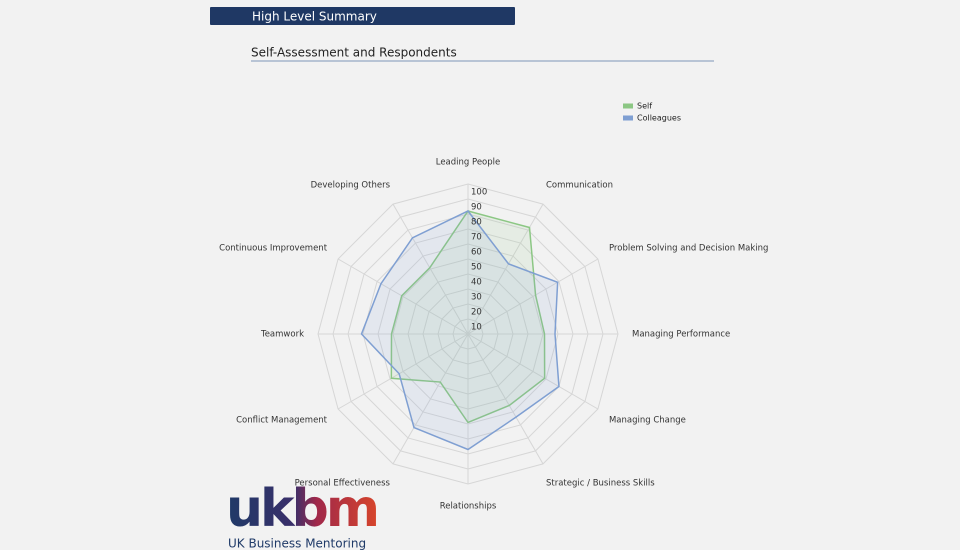 This screenshot has height=550, width=960. Describe the element at coordinates (282, 335) in the screenshot. I see `category-label: Teamwork` at that location.